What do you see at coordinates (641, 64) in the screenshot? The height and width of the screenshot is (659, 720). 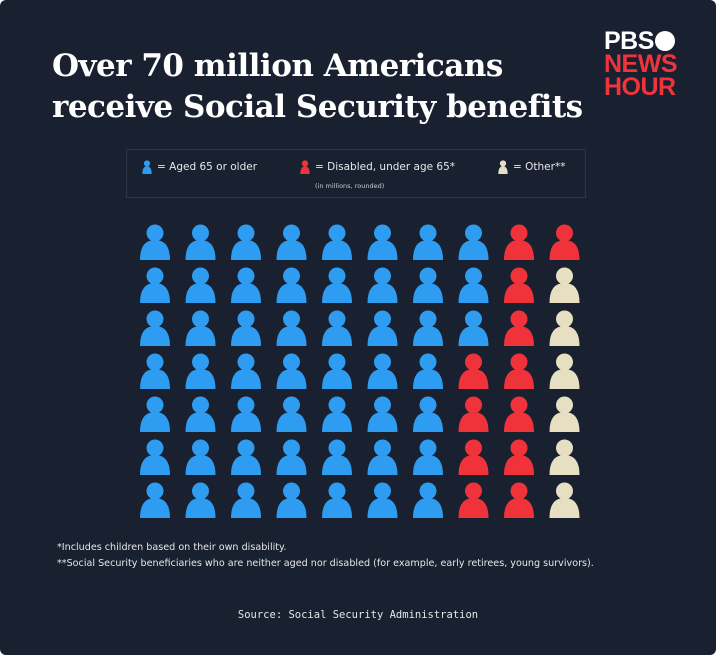 I see `pbs-newshour-logo: PBS NEWS HOUR` at bounding box center [641, 64].